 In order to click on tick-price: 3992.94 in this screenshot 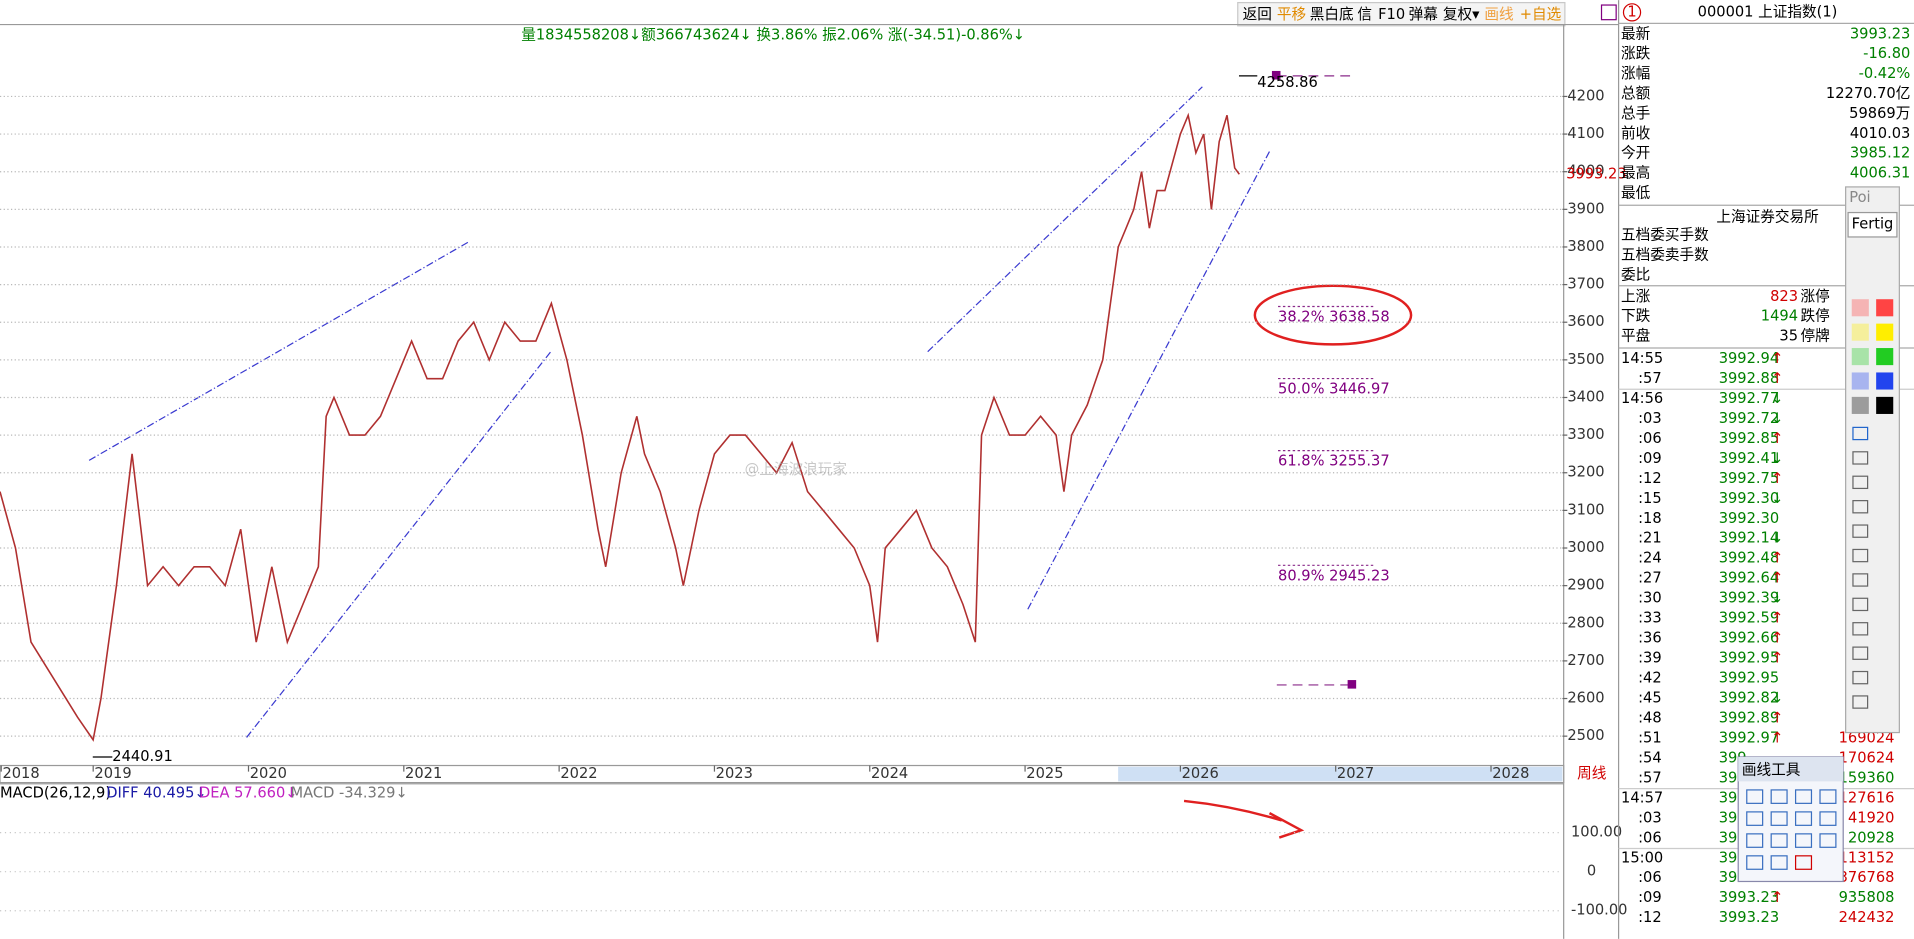, I will do `click(1749, 358)`.